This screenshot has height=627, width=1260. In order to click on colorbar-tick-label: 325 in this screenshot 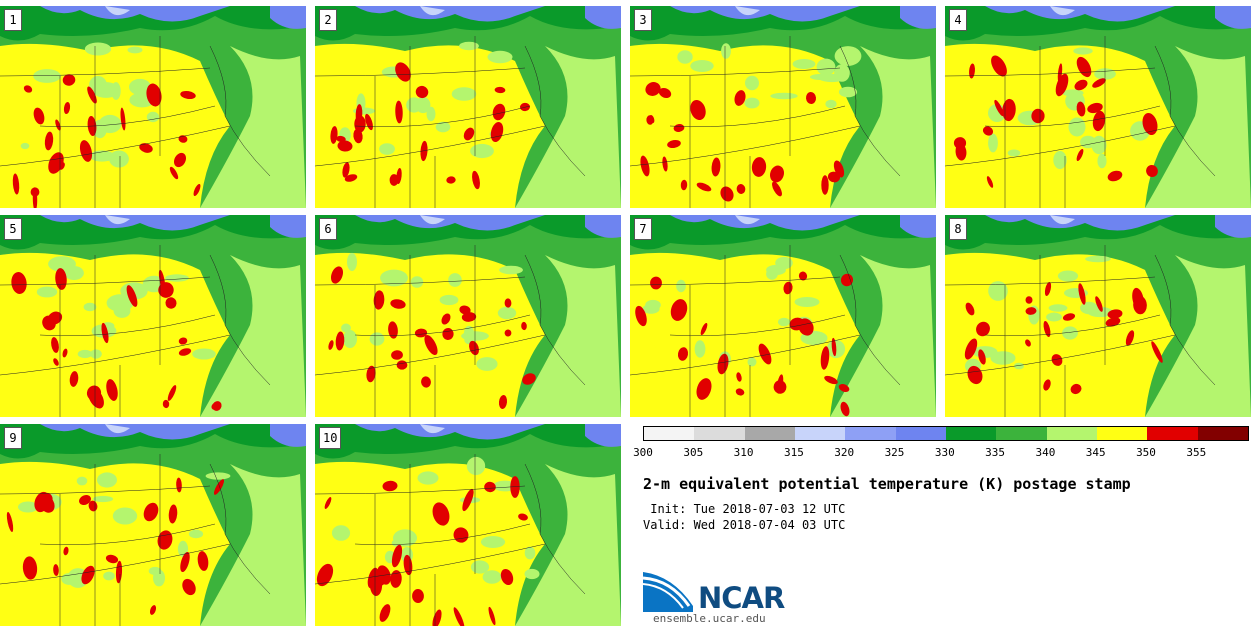, I will do `click(894, 452)`.